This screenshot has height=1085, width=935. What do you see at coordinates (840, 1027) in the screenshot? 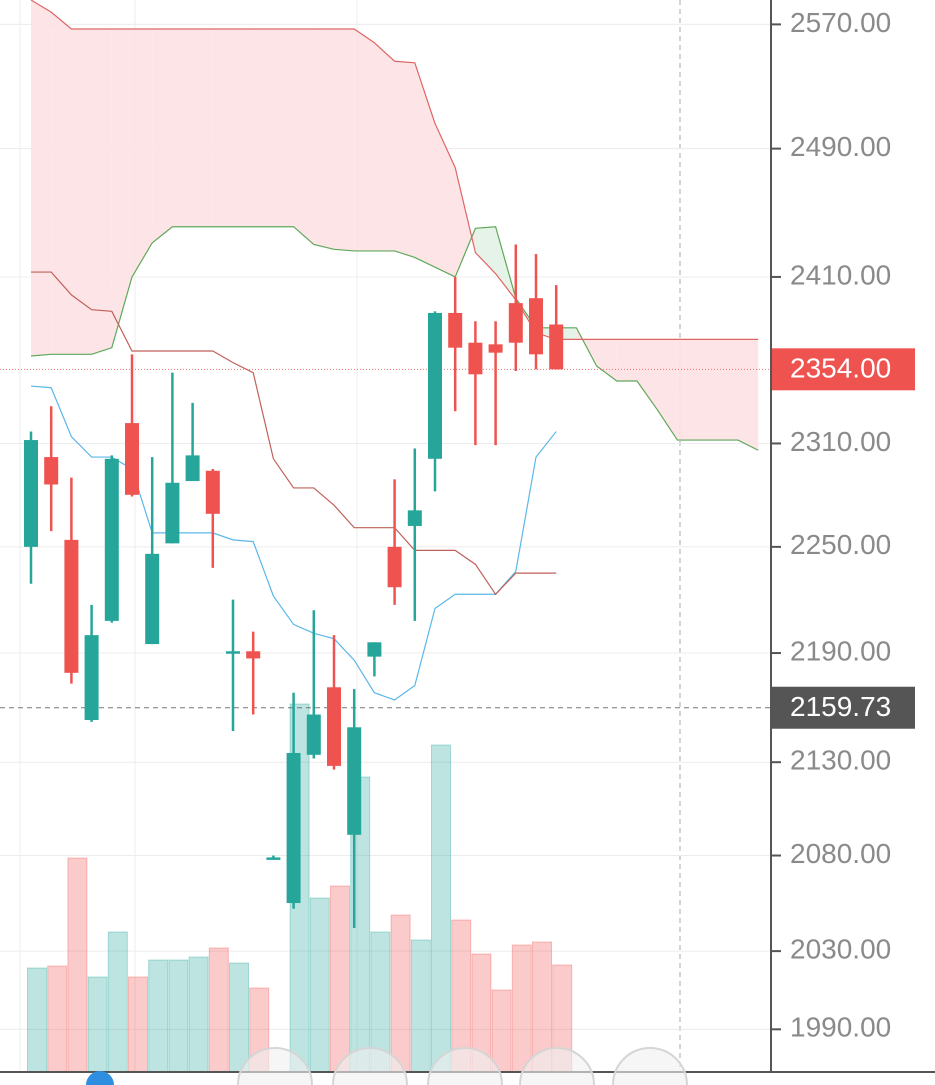
I see `y-tick-label: 1990.00` at bounding box center [840, 1027].